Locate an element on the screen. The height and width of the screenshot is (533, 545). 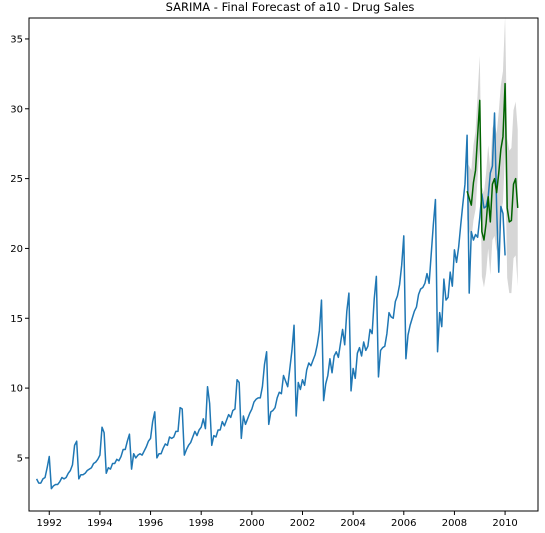
x-tick-label: 2010 is located at coordinates (504, 523).